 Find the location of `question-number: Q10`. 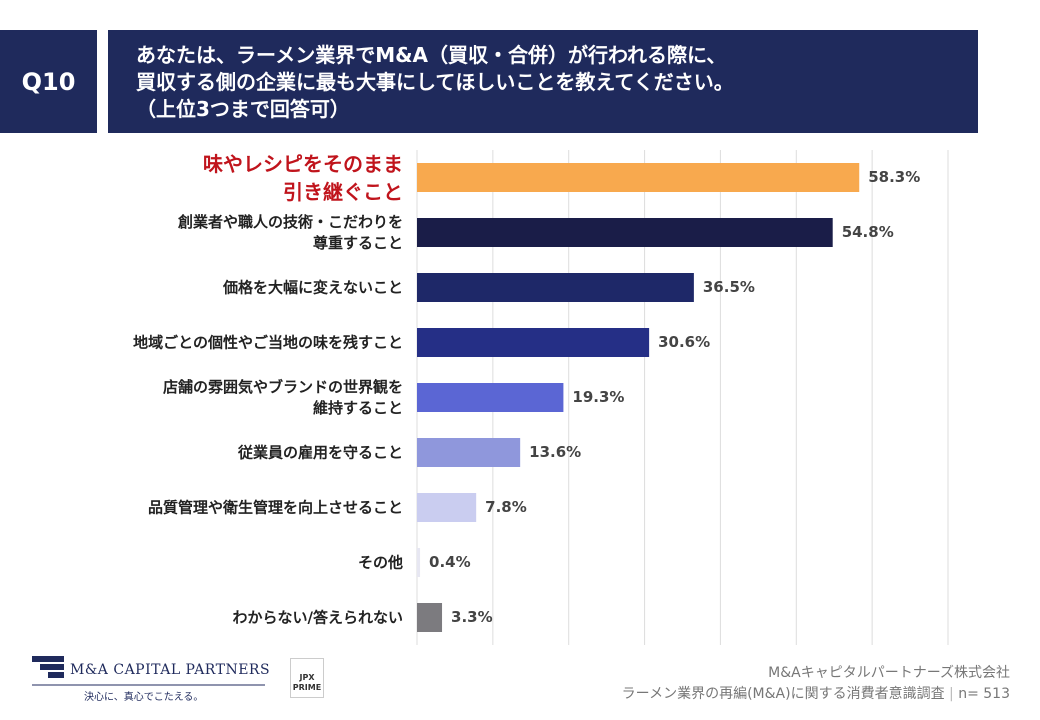

question-number: Q10 is located at coordinates (48, 81).